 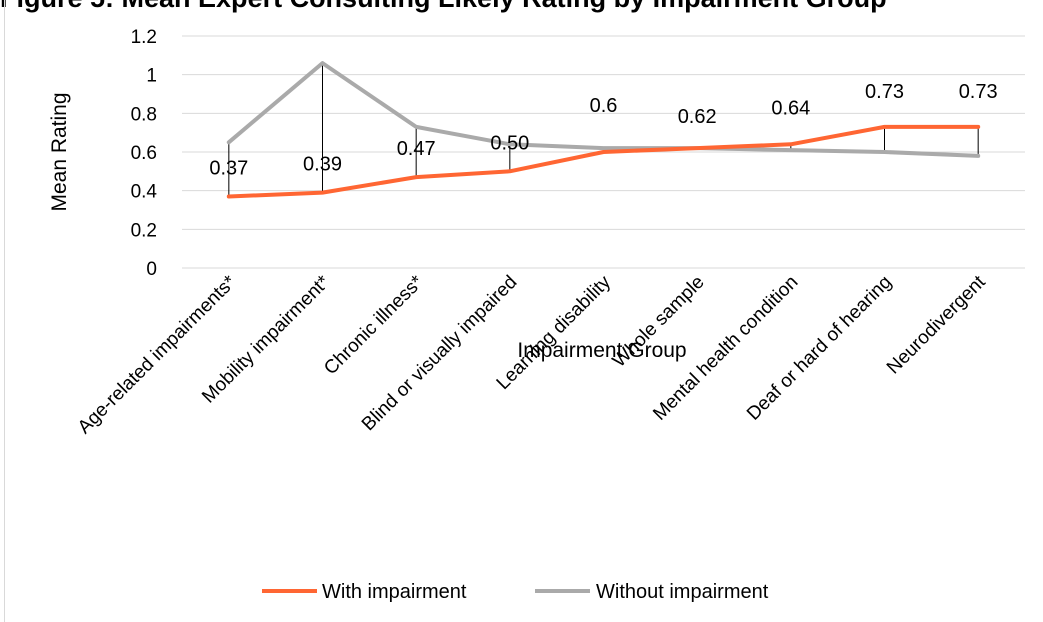 I want to click on y-tick-label: 0.8, so click(x=144, y=114).